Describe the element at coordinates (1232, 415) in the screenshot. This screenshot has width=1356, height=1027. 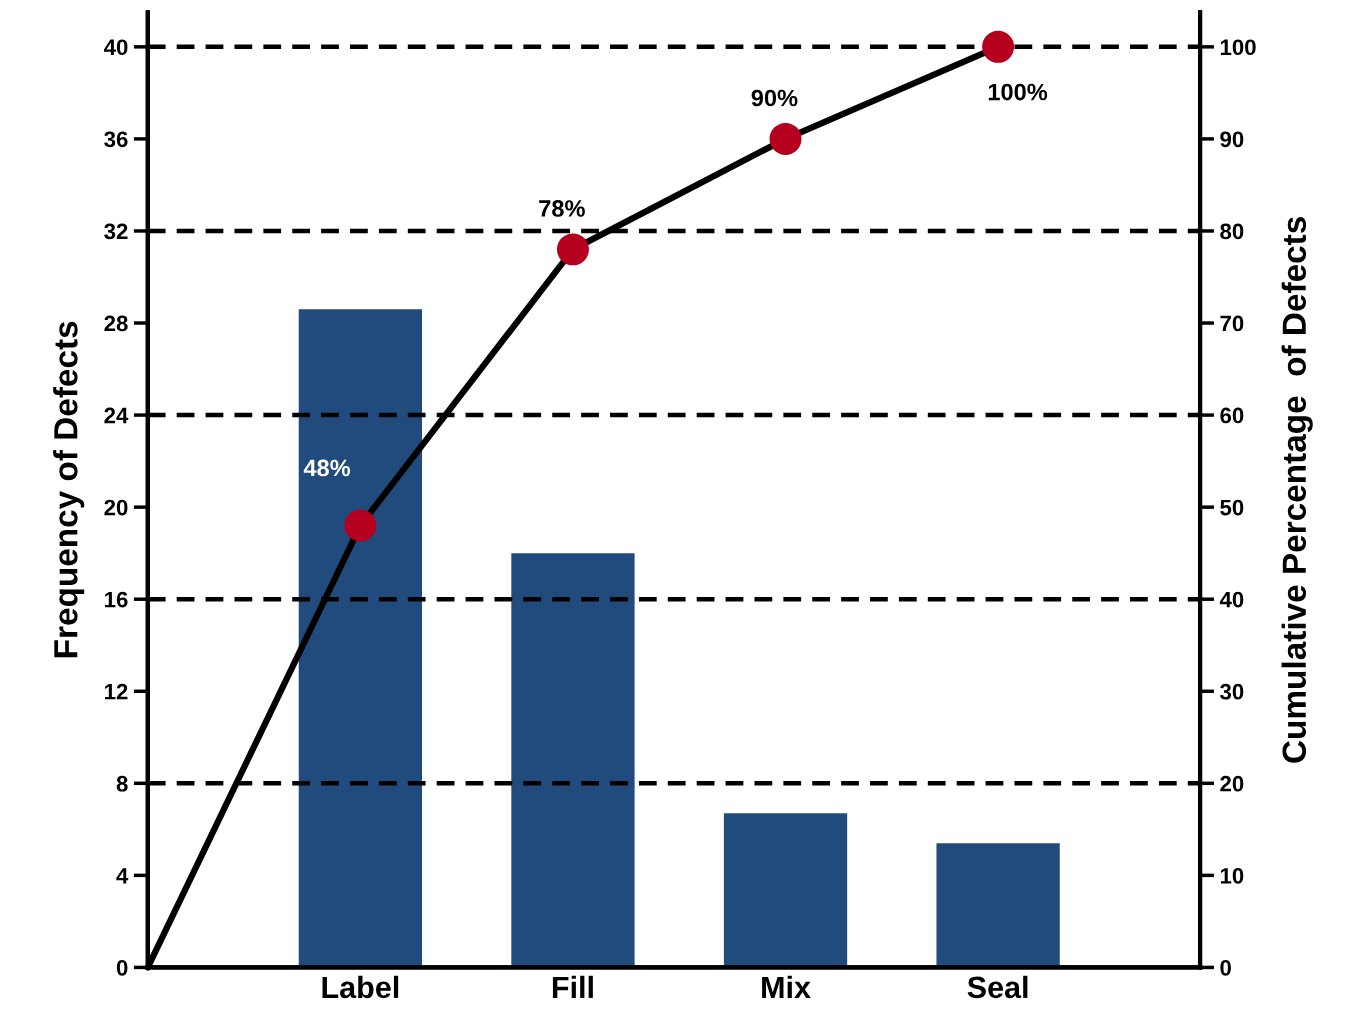
I see `y2-tick-label: 60` at that location.